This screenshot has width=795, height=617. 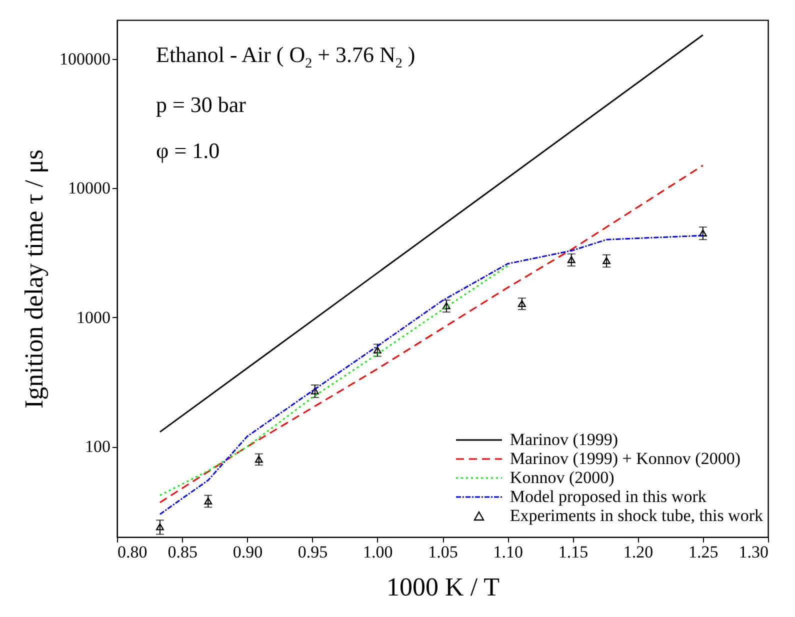 What do you see at coordinates (247, 552) in the screenshot?
I see `x-tick-label: 0.90` at bounding box center [247, 552].